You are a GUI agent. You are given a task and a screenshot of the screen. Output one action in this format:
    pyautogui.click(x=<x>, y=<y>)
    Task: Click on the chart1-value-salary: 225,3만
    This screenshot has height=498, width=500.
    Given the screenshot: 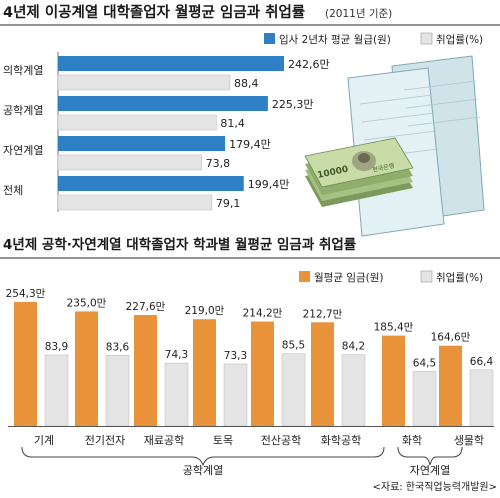 What is the action you would take?
    pyautogui.click(x=293, y=104)
    